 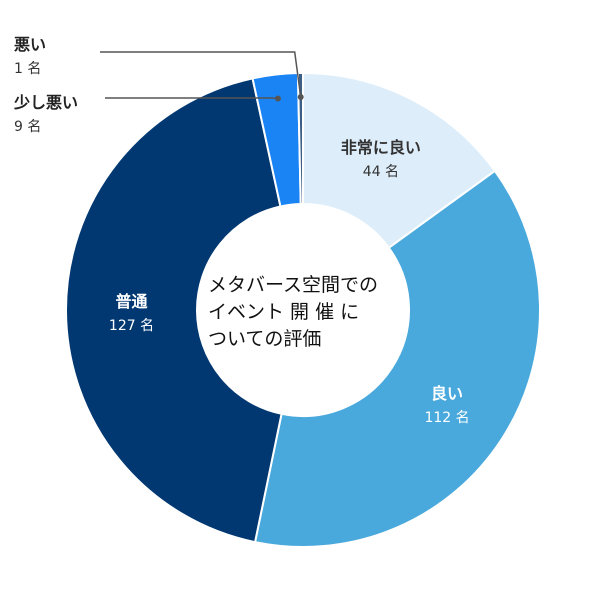 I want to click on slice-value-4: 1 名, so click(x=27, y=69).